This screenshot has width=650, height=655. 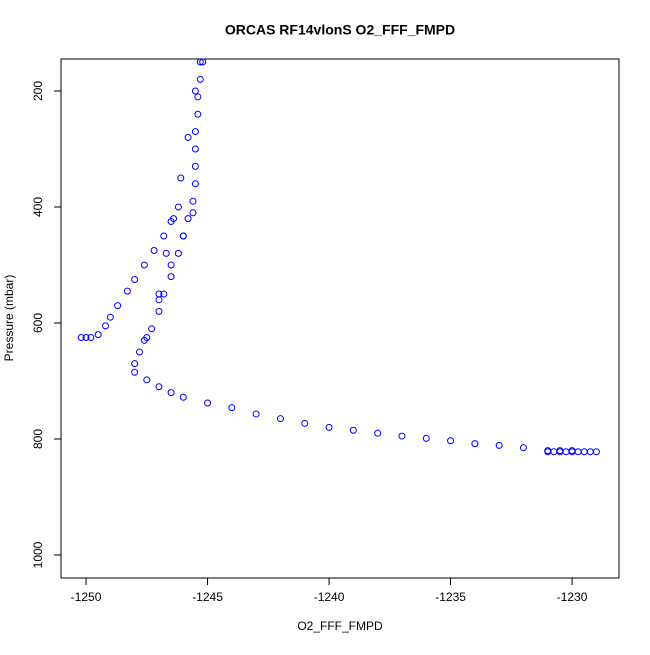 I want to click on x-tick-label: -1235, so click(x=450, y=597).